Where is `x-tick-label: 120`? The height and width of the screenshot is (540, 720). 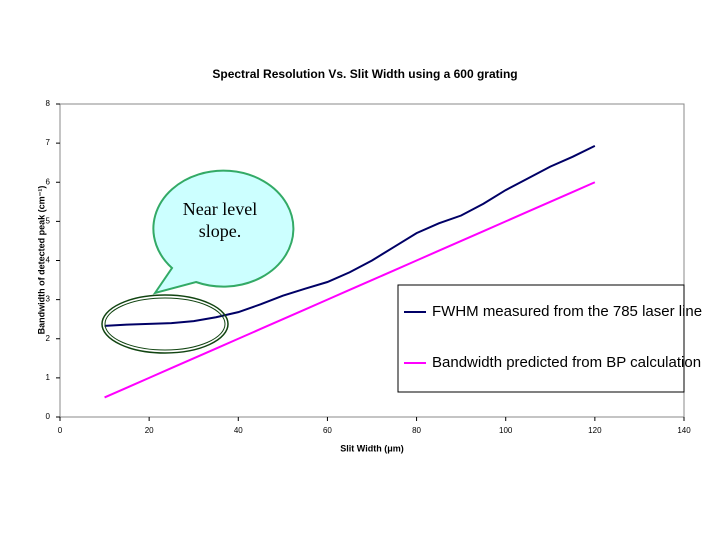 x-tick-label: 120 is located at coordinates (595, 430).